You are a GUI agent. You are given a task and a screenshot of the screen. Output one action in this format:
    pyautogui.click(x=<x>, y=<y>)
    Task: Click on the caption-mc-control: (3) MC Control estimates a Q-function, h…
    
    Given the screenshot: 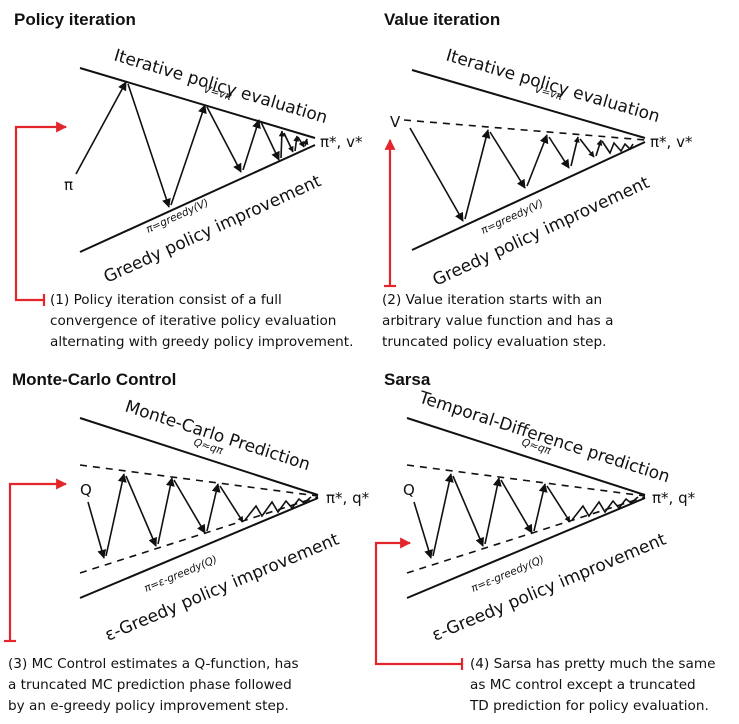 What is the action you would take?
    pyautogui.click(x=153, y=685)
    